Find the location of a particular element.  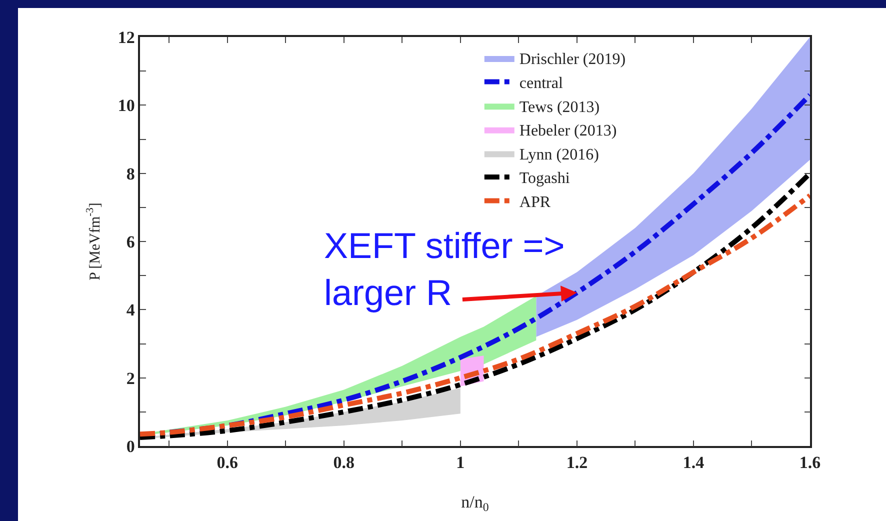

y-tick-label: 10 is located at coordinates (126, 106).